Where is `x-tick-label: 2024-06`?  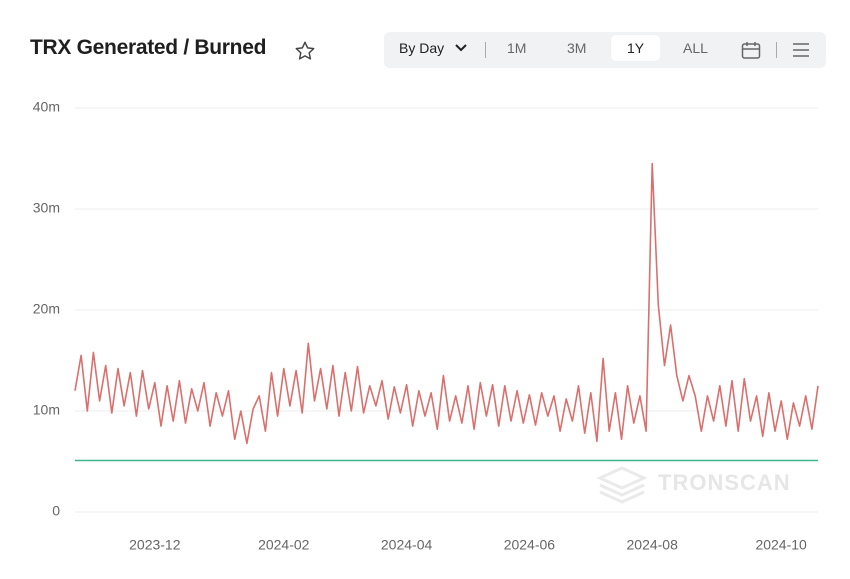
x-tick-label: 2024-06 is located at coordinates (530, 545).